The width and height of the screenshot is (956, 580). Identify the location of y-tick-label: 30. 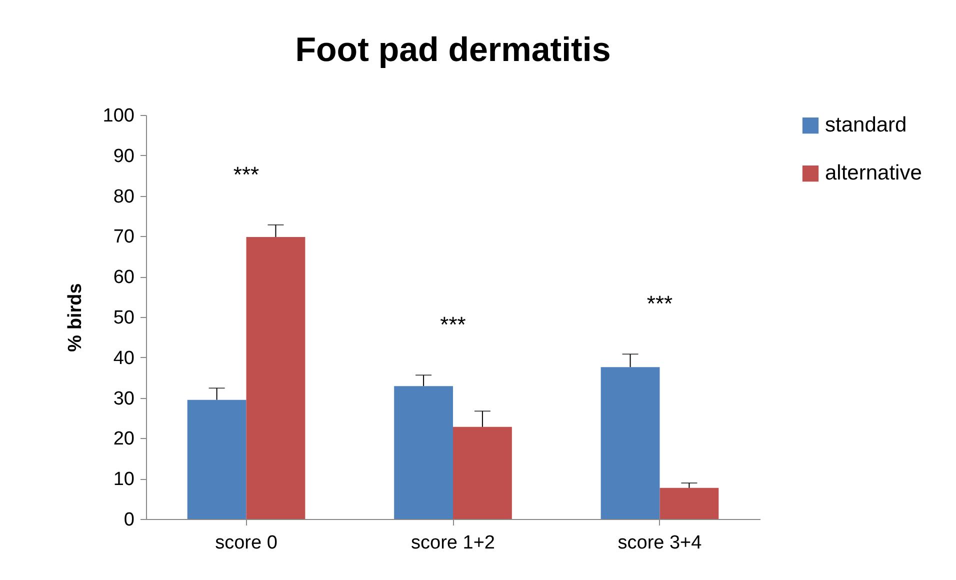
(123, 399).